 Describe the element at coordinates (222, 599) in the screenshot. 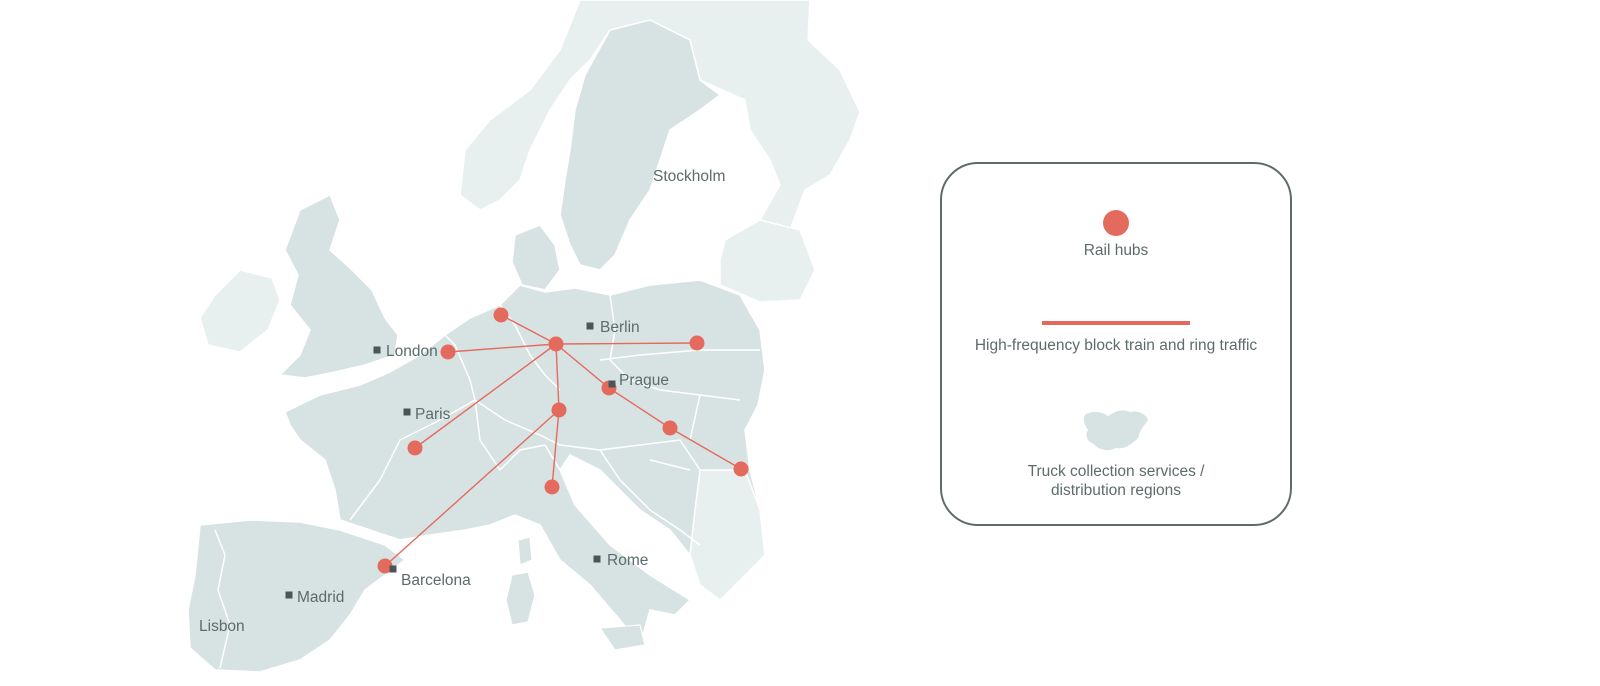

I see `portugal-border` at that location.